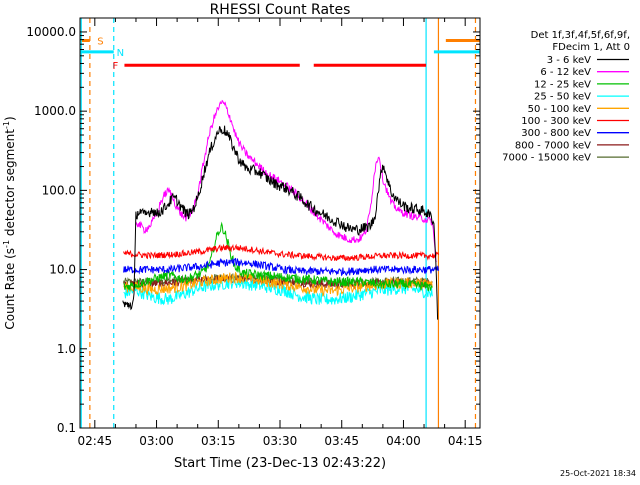 This screenshot has height=485, width=640. What do you see at coordinates (59, 190) in the screenshot?
I see `y-tick-label: 100.0` at bounding box center [59, 190].